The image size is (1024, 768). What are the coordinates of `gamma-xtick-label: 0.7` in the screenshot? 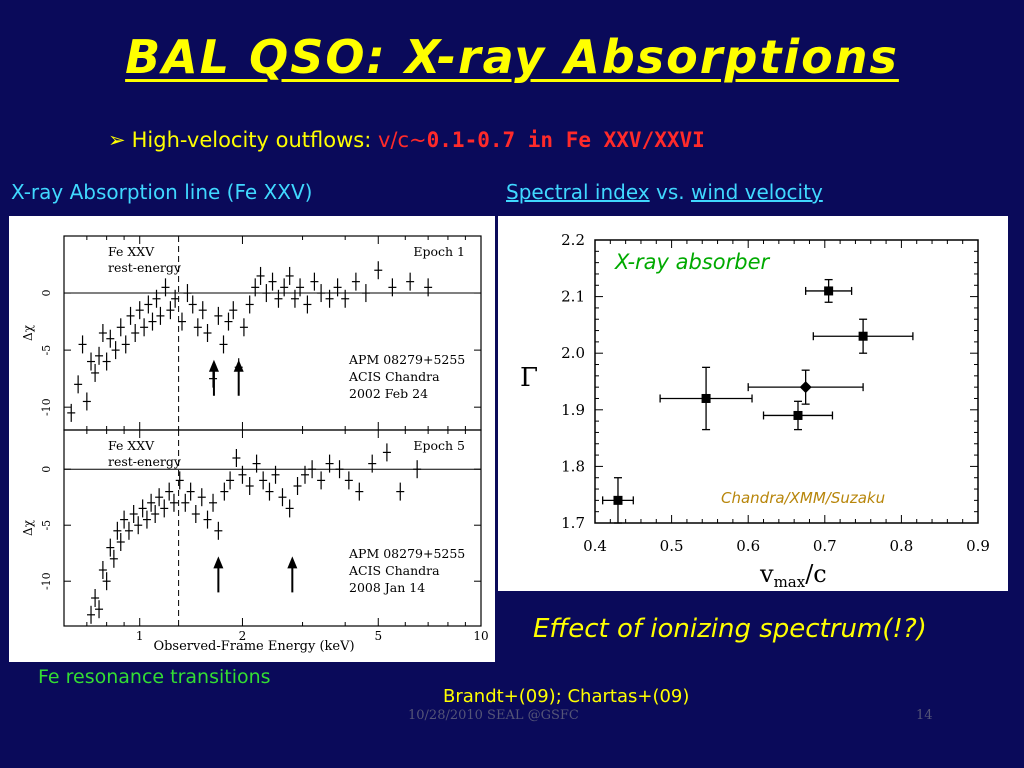 It's located at (825, 546).